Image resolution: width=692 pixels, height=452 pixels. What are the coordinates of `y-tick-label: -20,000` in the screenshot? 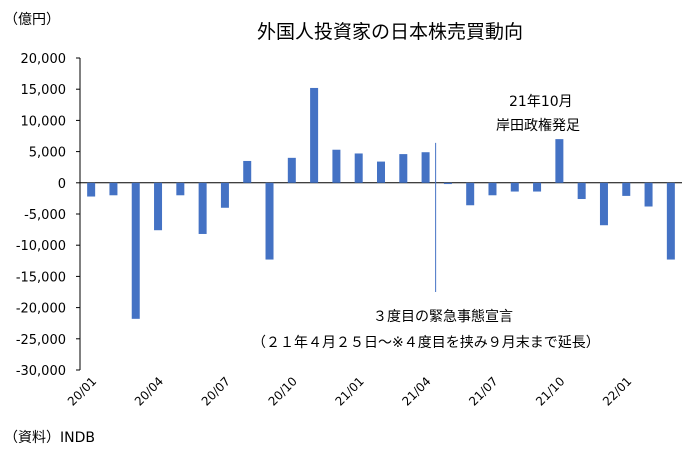 It's located at (41, 309).